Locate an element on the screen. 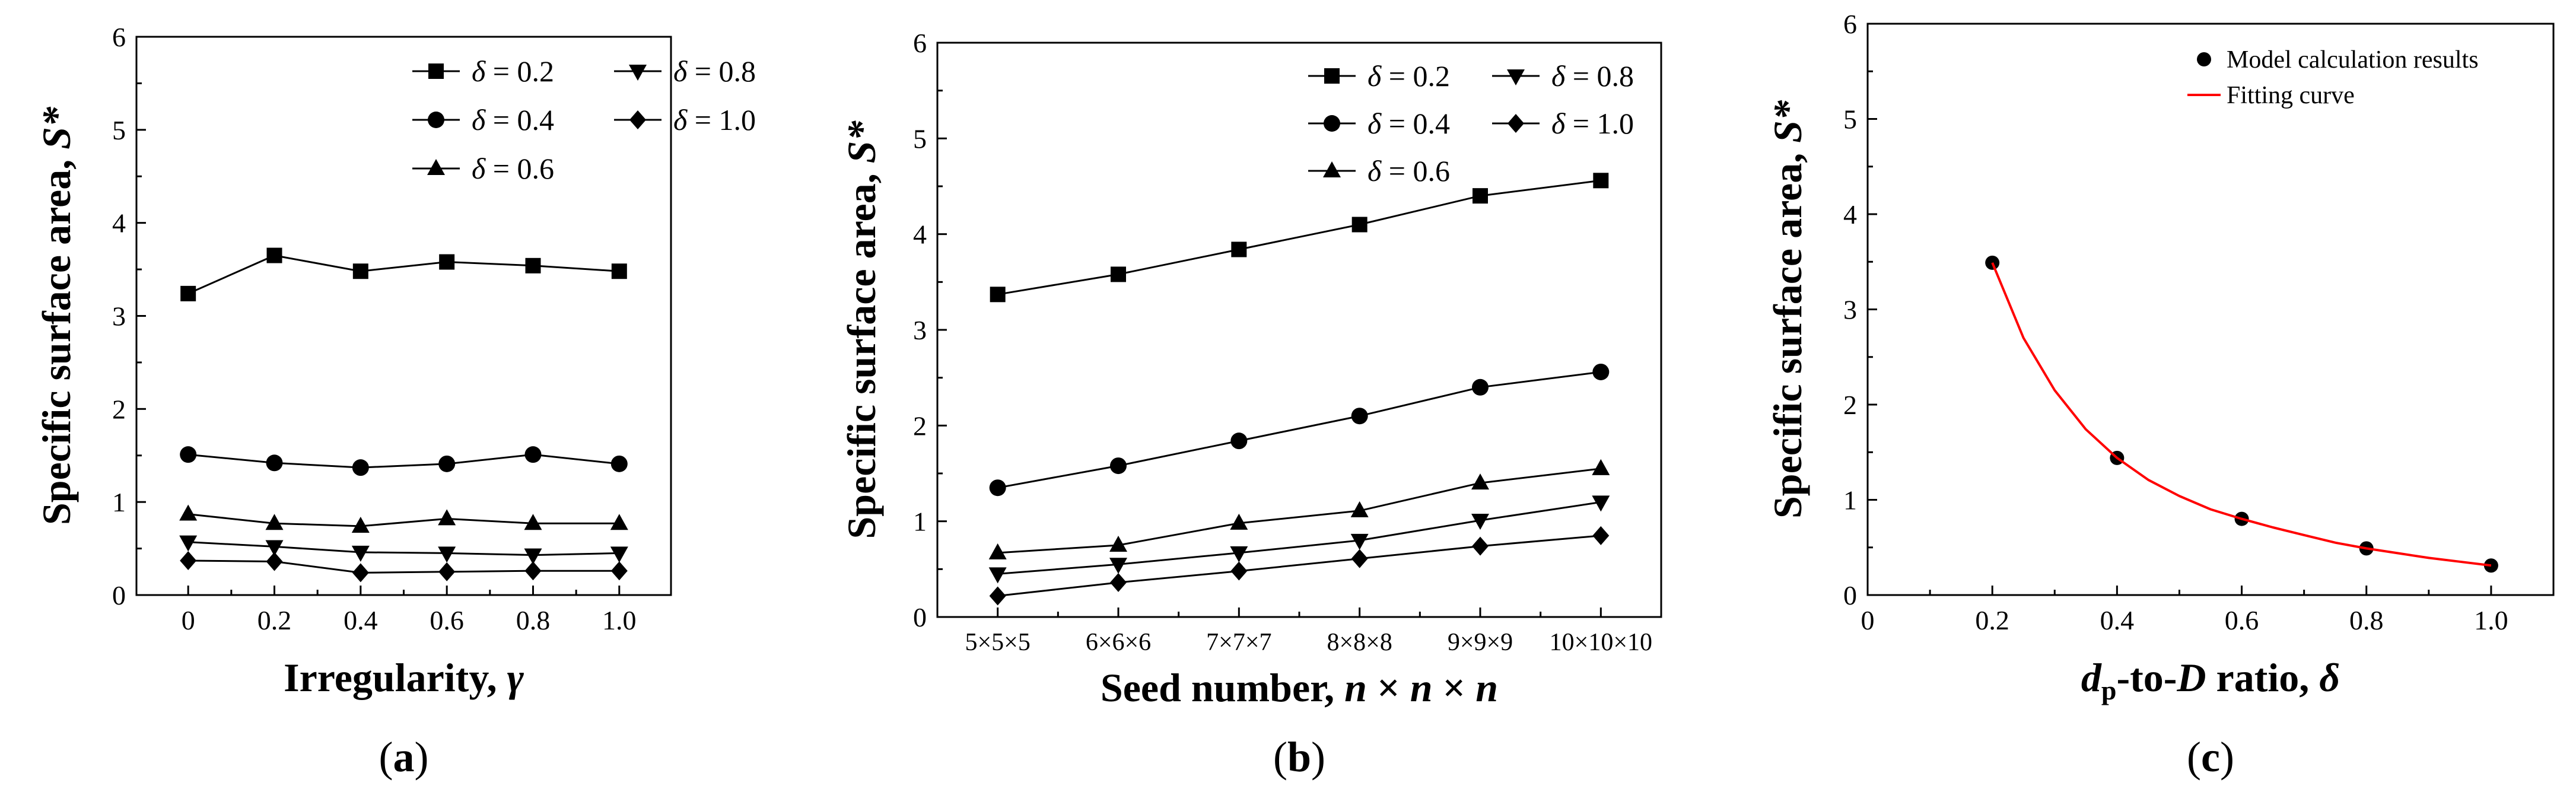 The width and height of the screenshot is (2576, 792). legend-label: δ = 0.6 is located at coordinates (1408, 170).